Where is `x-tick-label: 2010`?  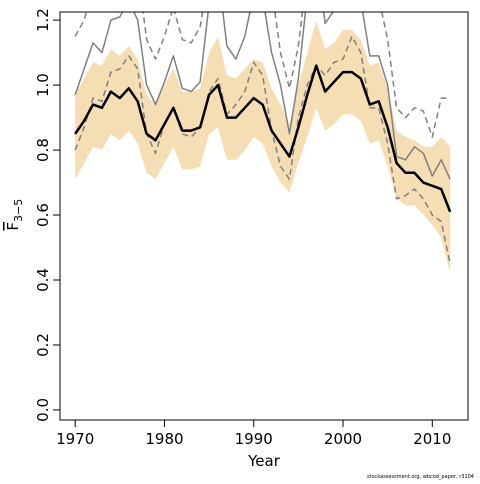 x-tick-label: 2010 is located at coordinates (432, 439).